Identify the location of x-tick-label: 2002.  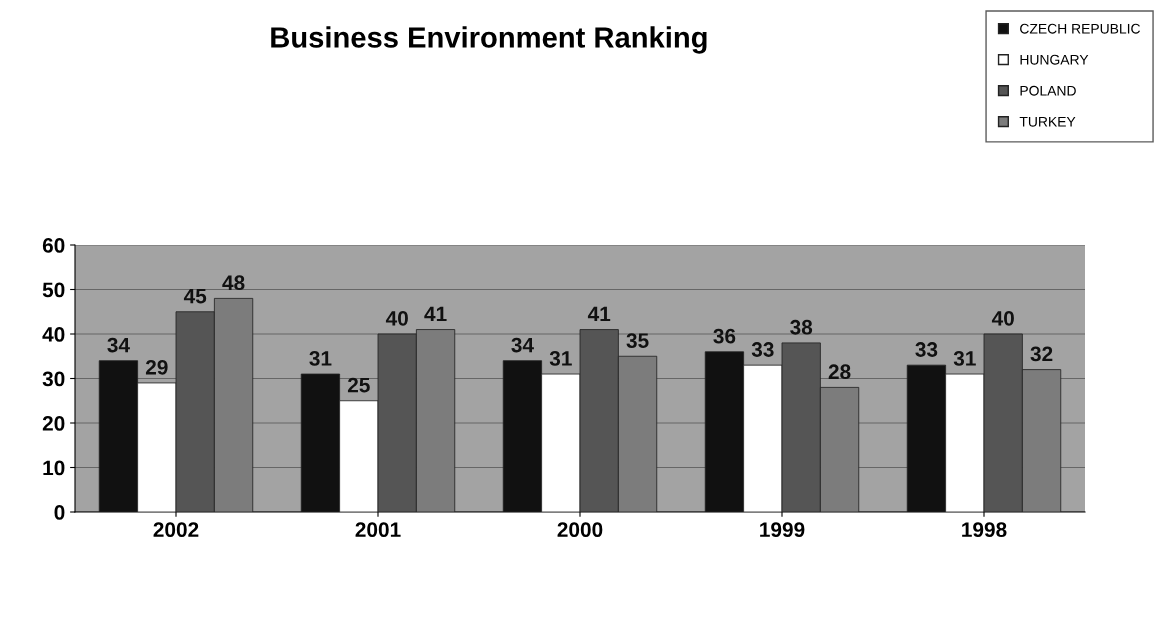
(176, 530).